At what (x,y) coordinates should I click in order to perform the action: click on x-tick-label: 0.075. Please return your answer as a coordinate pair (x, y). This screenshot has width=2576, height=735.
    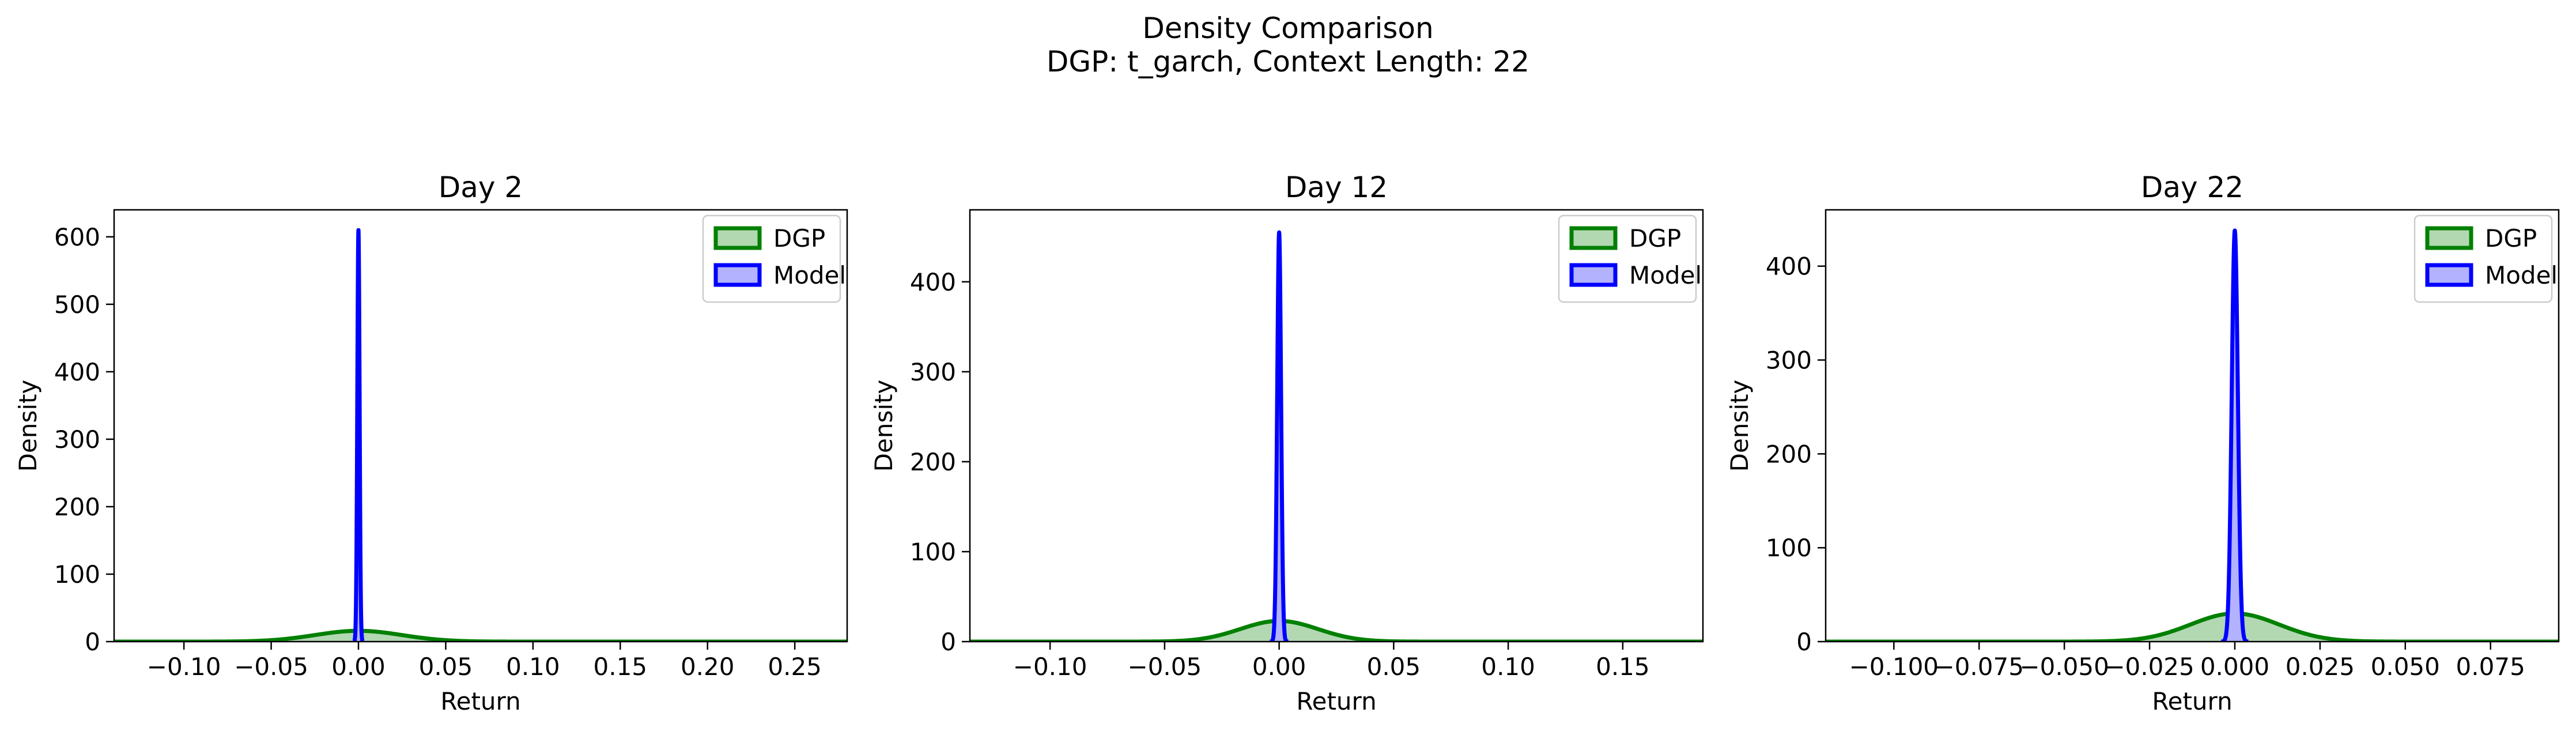
    Looking at the image, I should click on (2490, 667).